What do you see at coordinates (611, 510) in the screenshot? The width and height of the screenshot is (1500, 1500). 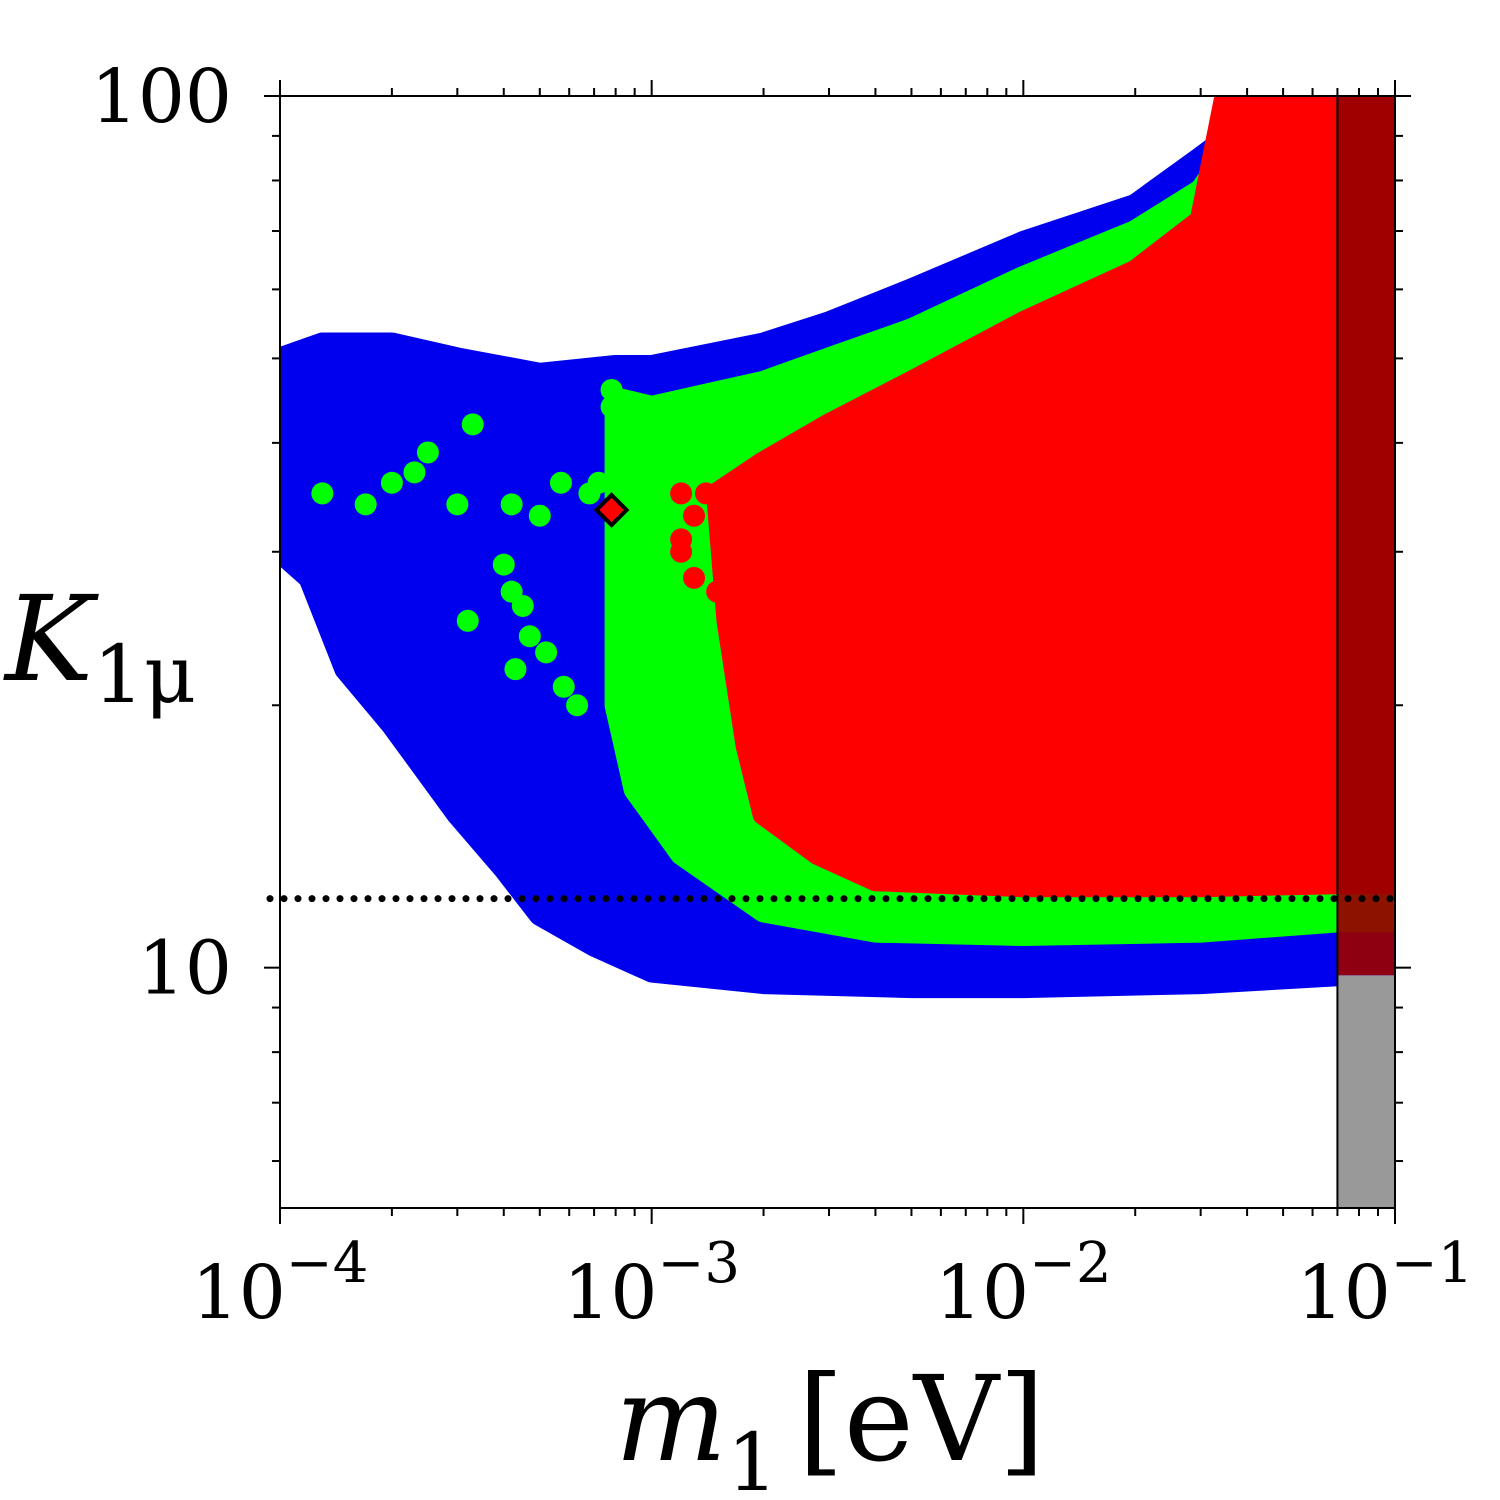 I see `diamond-marker` at bounding box center [611, 510].